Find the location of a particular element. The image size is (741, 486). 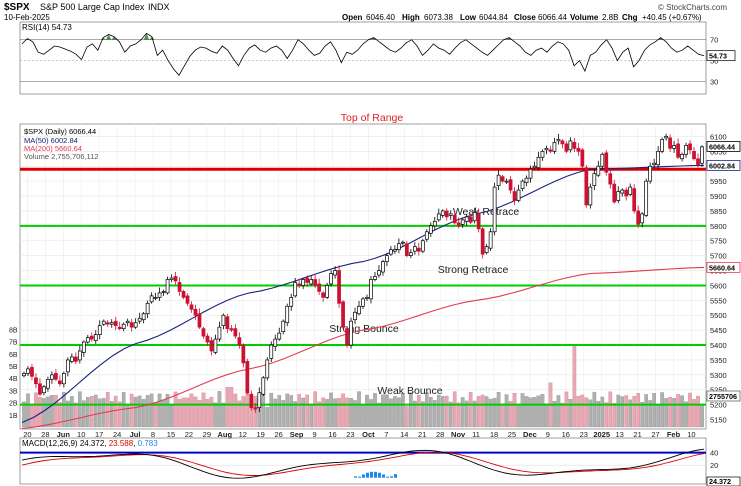

x-tick-label: 15 is located at coordinates (171, 434).